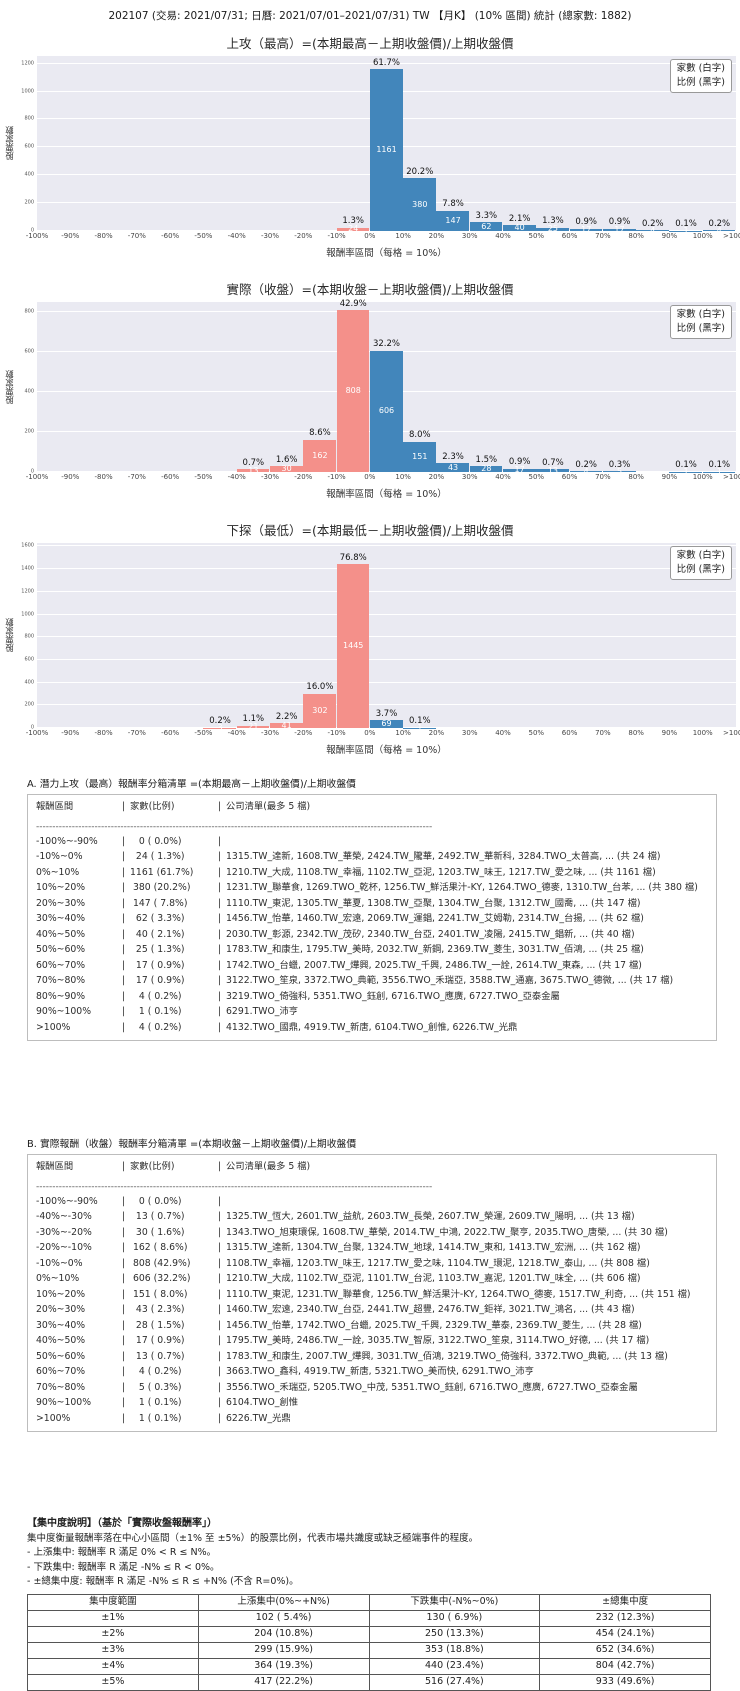 Image resolution: width=740 pixels, height=1691 pixels. What do you see at coordinates (174, 888) in the screenshot?
I see `bin-count: 380 (20.2%)` at bounding box center [174, 888].